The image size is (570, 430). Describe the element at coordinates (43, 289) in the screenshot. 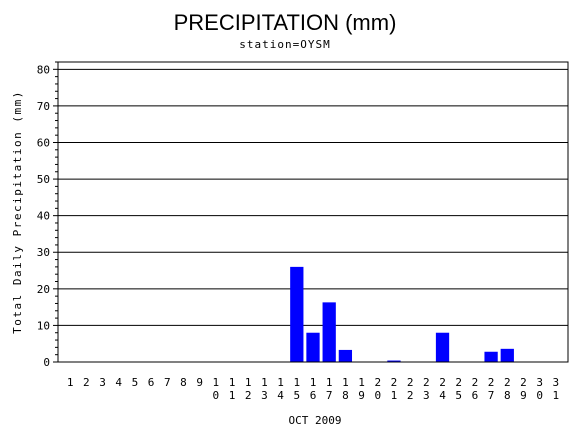

I see `y-tick-label: 20` at that location.